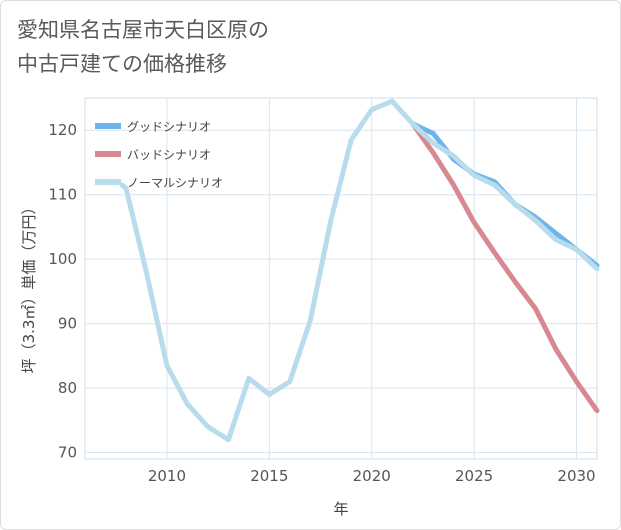 This screenshot has height=530, width=621. Describe the element at coordinates (143, 30) in the screenshot. I see `chart-title-line-1: 愛知県名古屋市天白区原の` at that location.